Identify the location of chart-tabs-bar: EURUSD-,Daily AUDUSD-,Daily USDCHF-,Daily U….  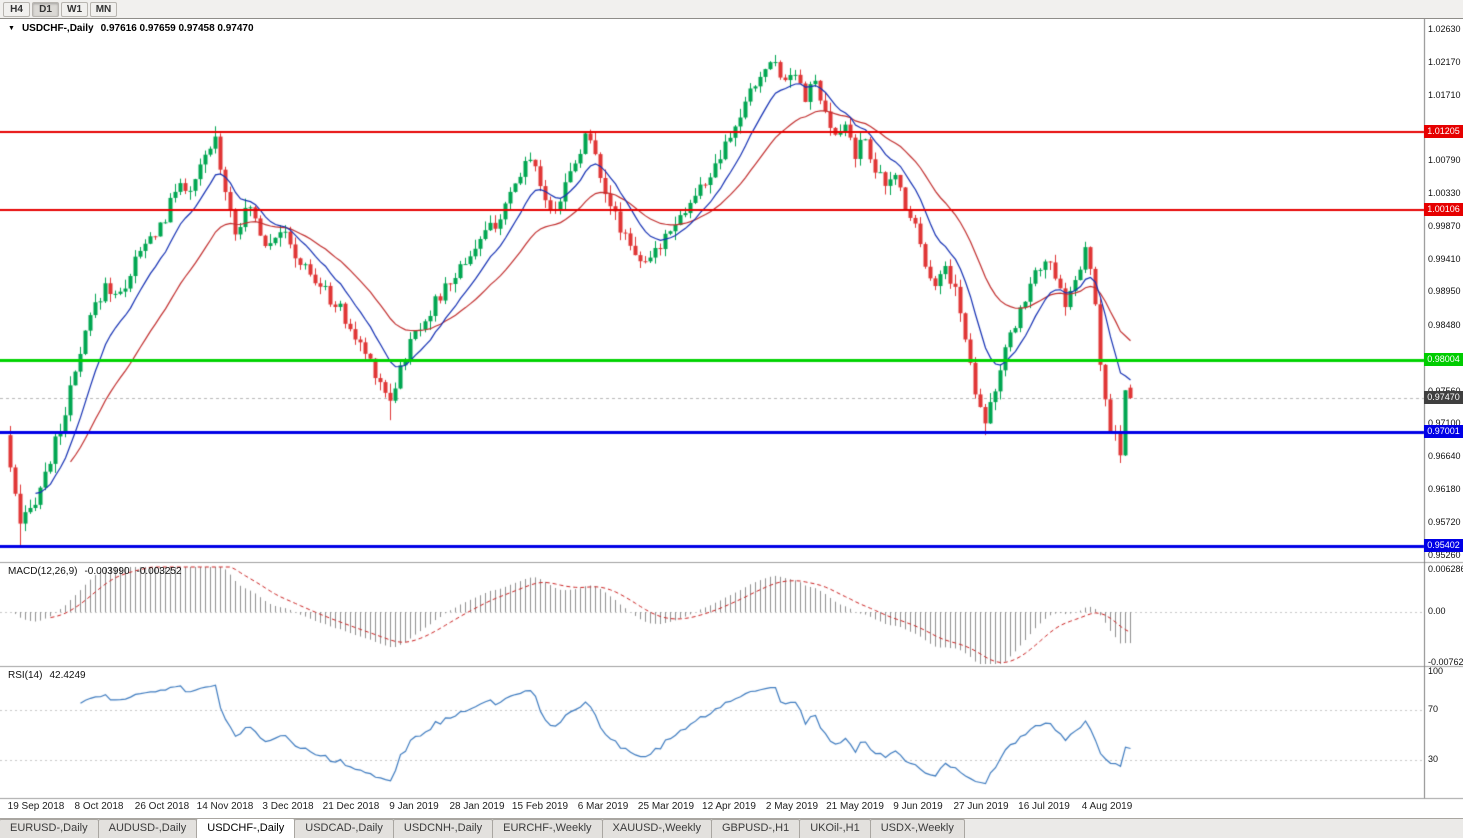
(731, 828).